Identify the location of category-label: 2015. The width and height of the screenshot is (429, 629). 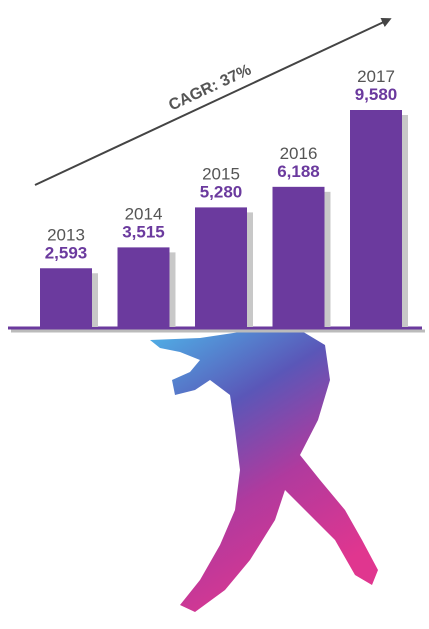
(221, 173).